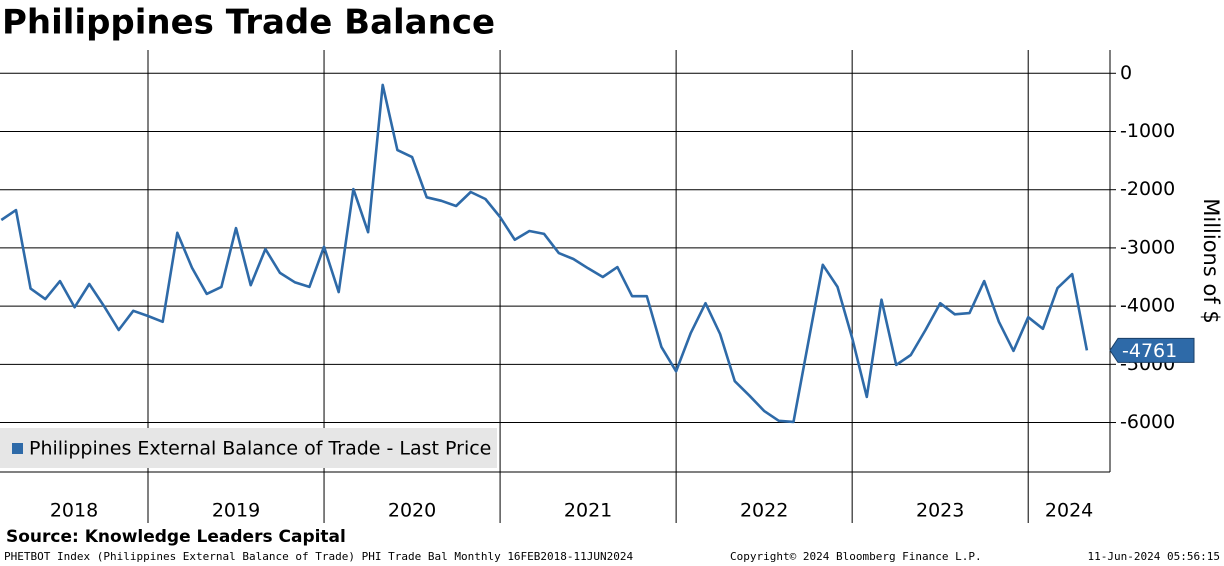  I want to click on y-axis-label: Millions of $, so click(1211, 261).